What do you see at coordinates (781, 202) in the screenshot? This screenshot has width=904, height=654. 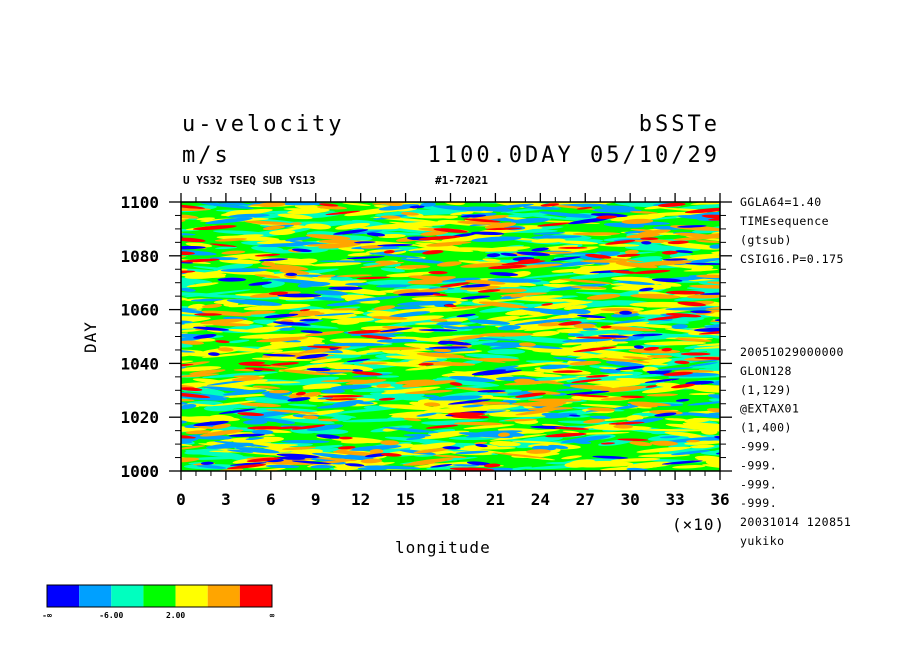 I see `side-info-line: GGLA64=1.40` at bounding box center [781, 202].